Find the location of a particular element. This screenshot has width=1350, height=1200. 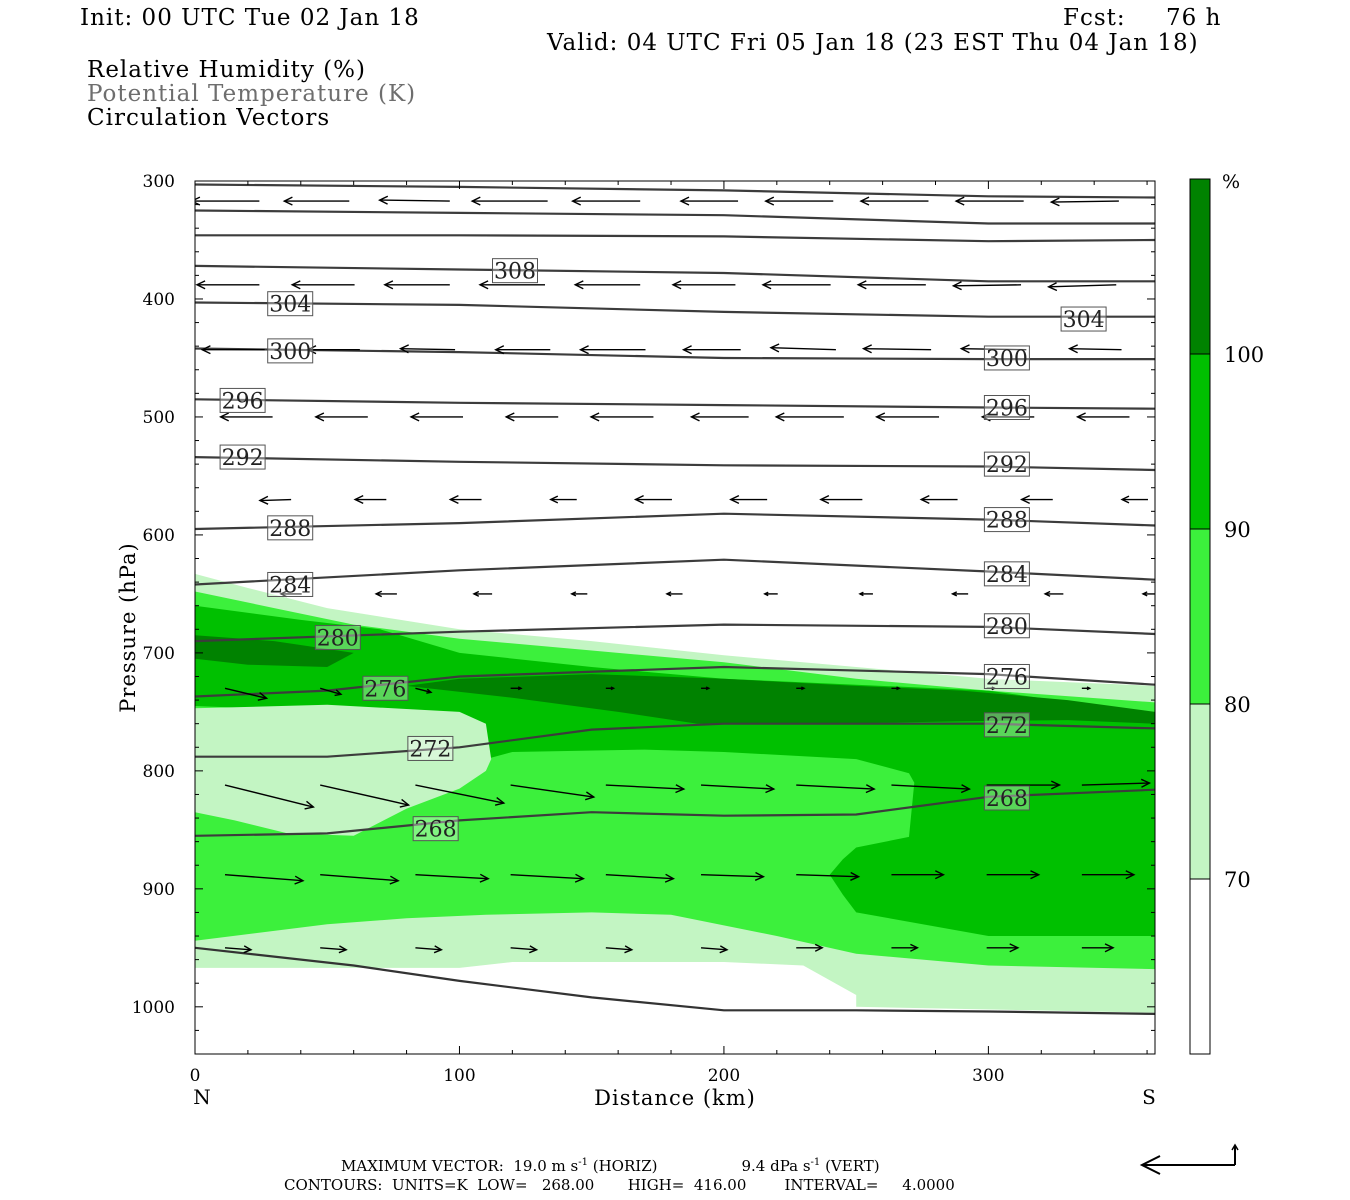

contour-label-268: 268 is located at coordinates (1007, 799).